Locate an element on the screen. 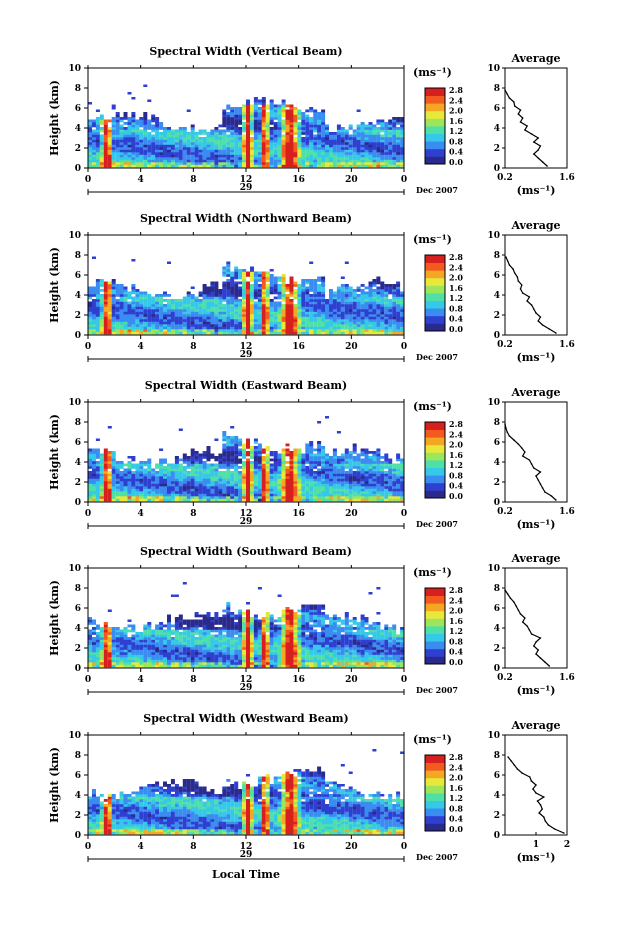 This screenshot has height=929, width=621. colorbar-tick-label: 0.0 is located at coordinates (456, 662).